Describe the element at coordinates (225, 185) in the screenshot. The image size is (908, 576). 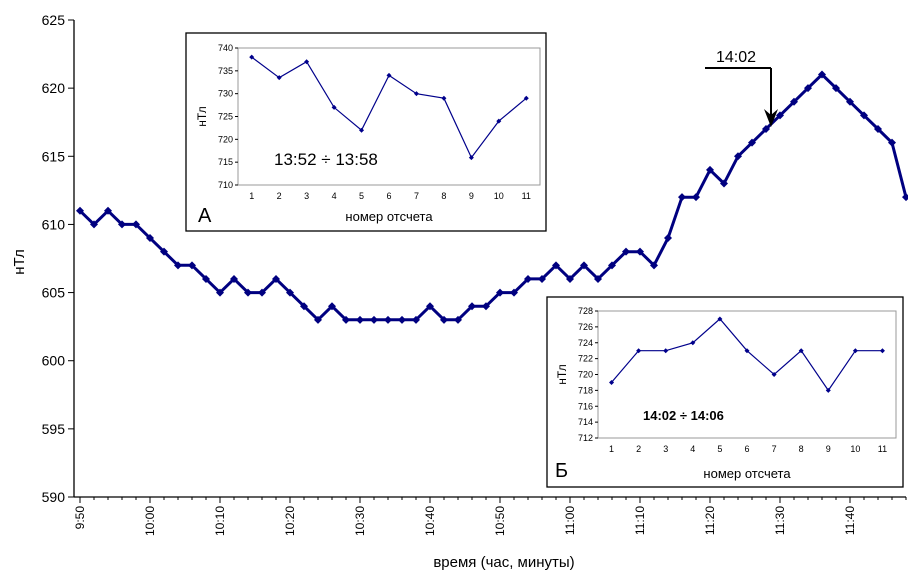
I see `inset-y-tick-label: 710` at that location.